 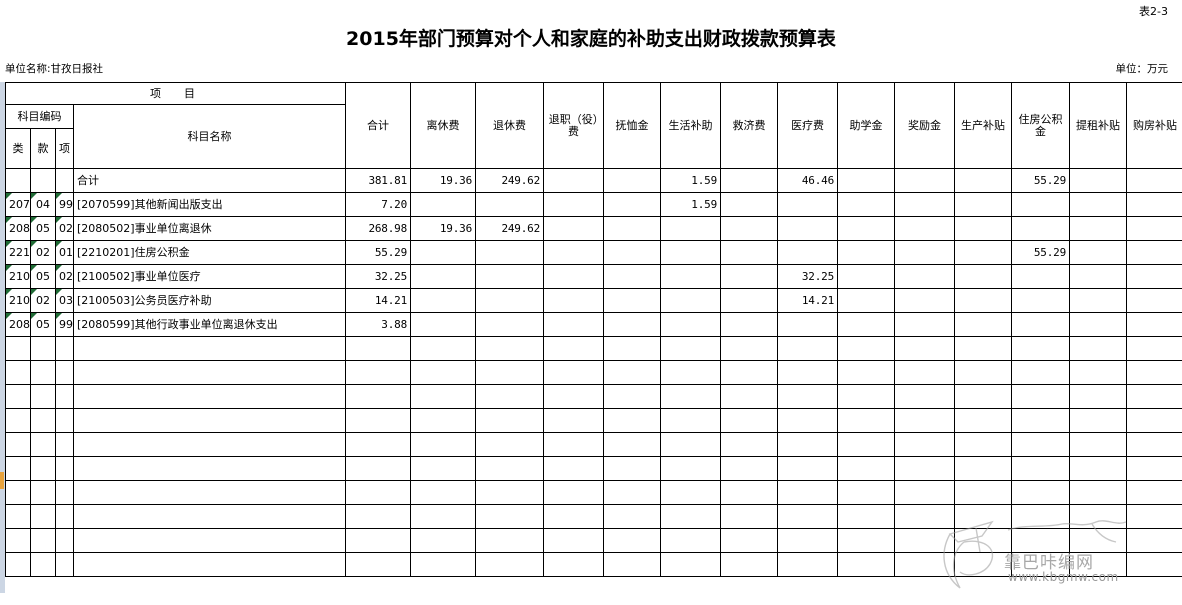 What do you see at coordinates (43, 252) in the screenshot?
I see `cell-code-section: 02` at bounding box center [43, 252].